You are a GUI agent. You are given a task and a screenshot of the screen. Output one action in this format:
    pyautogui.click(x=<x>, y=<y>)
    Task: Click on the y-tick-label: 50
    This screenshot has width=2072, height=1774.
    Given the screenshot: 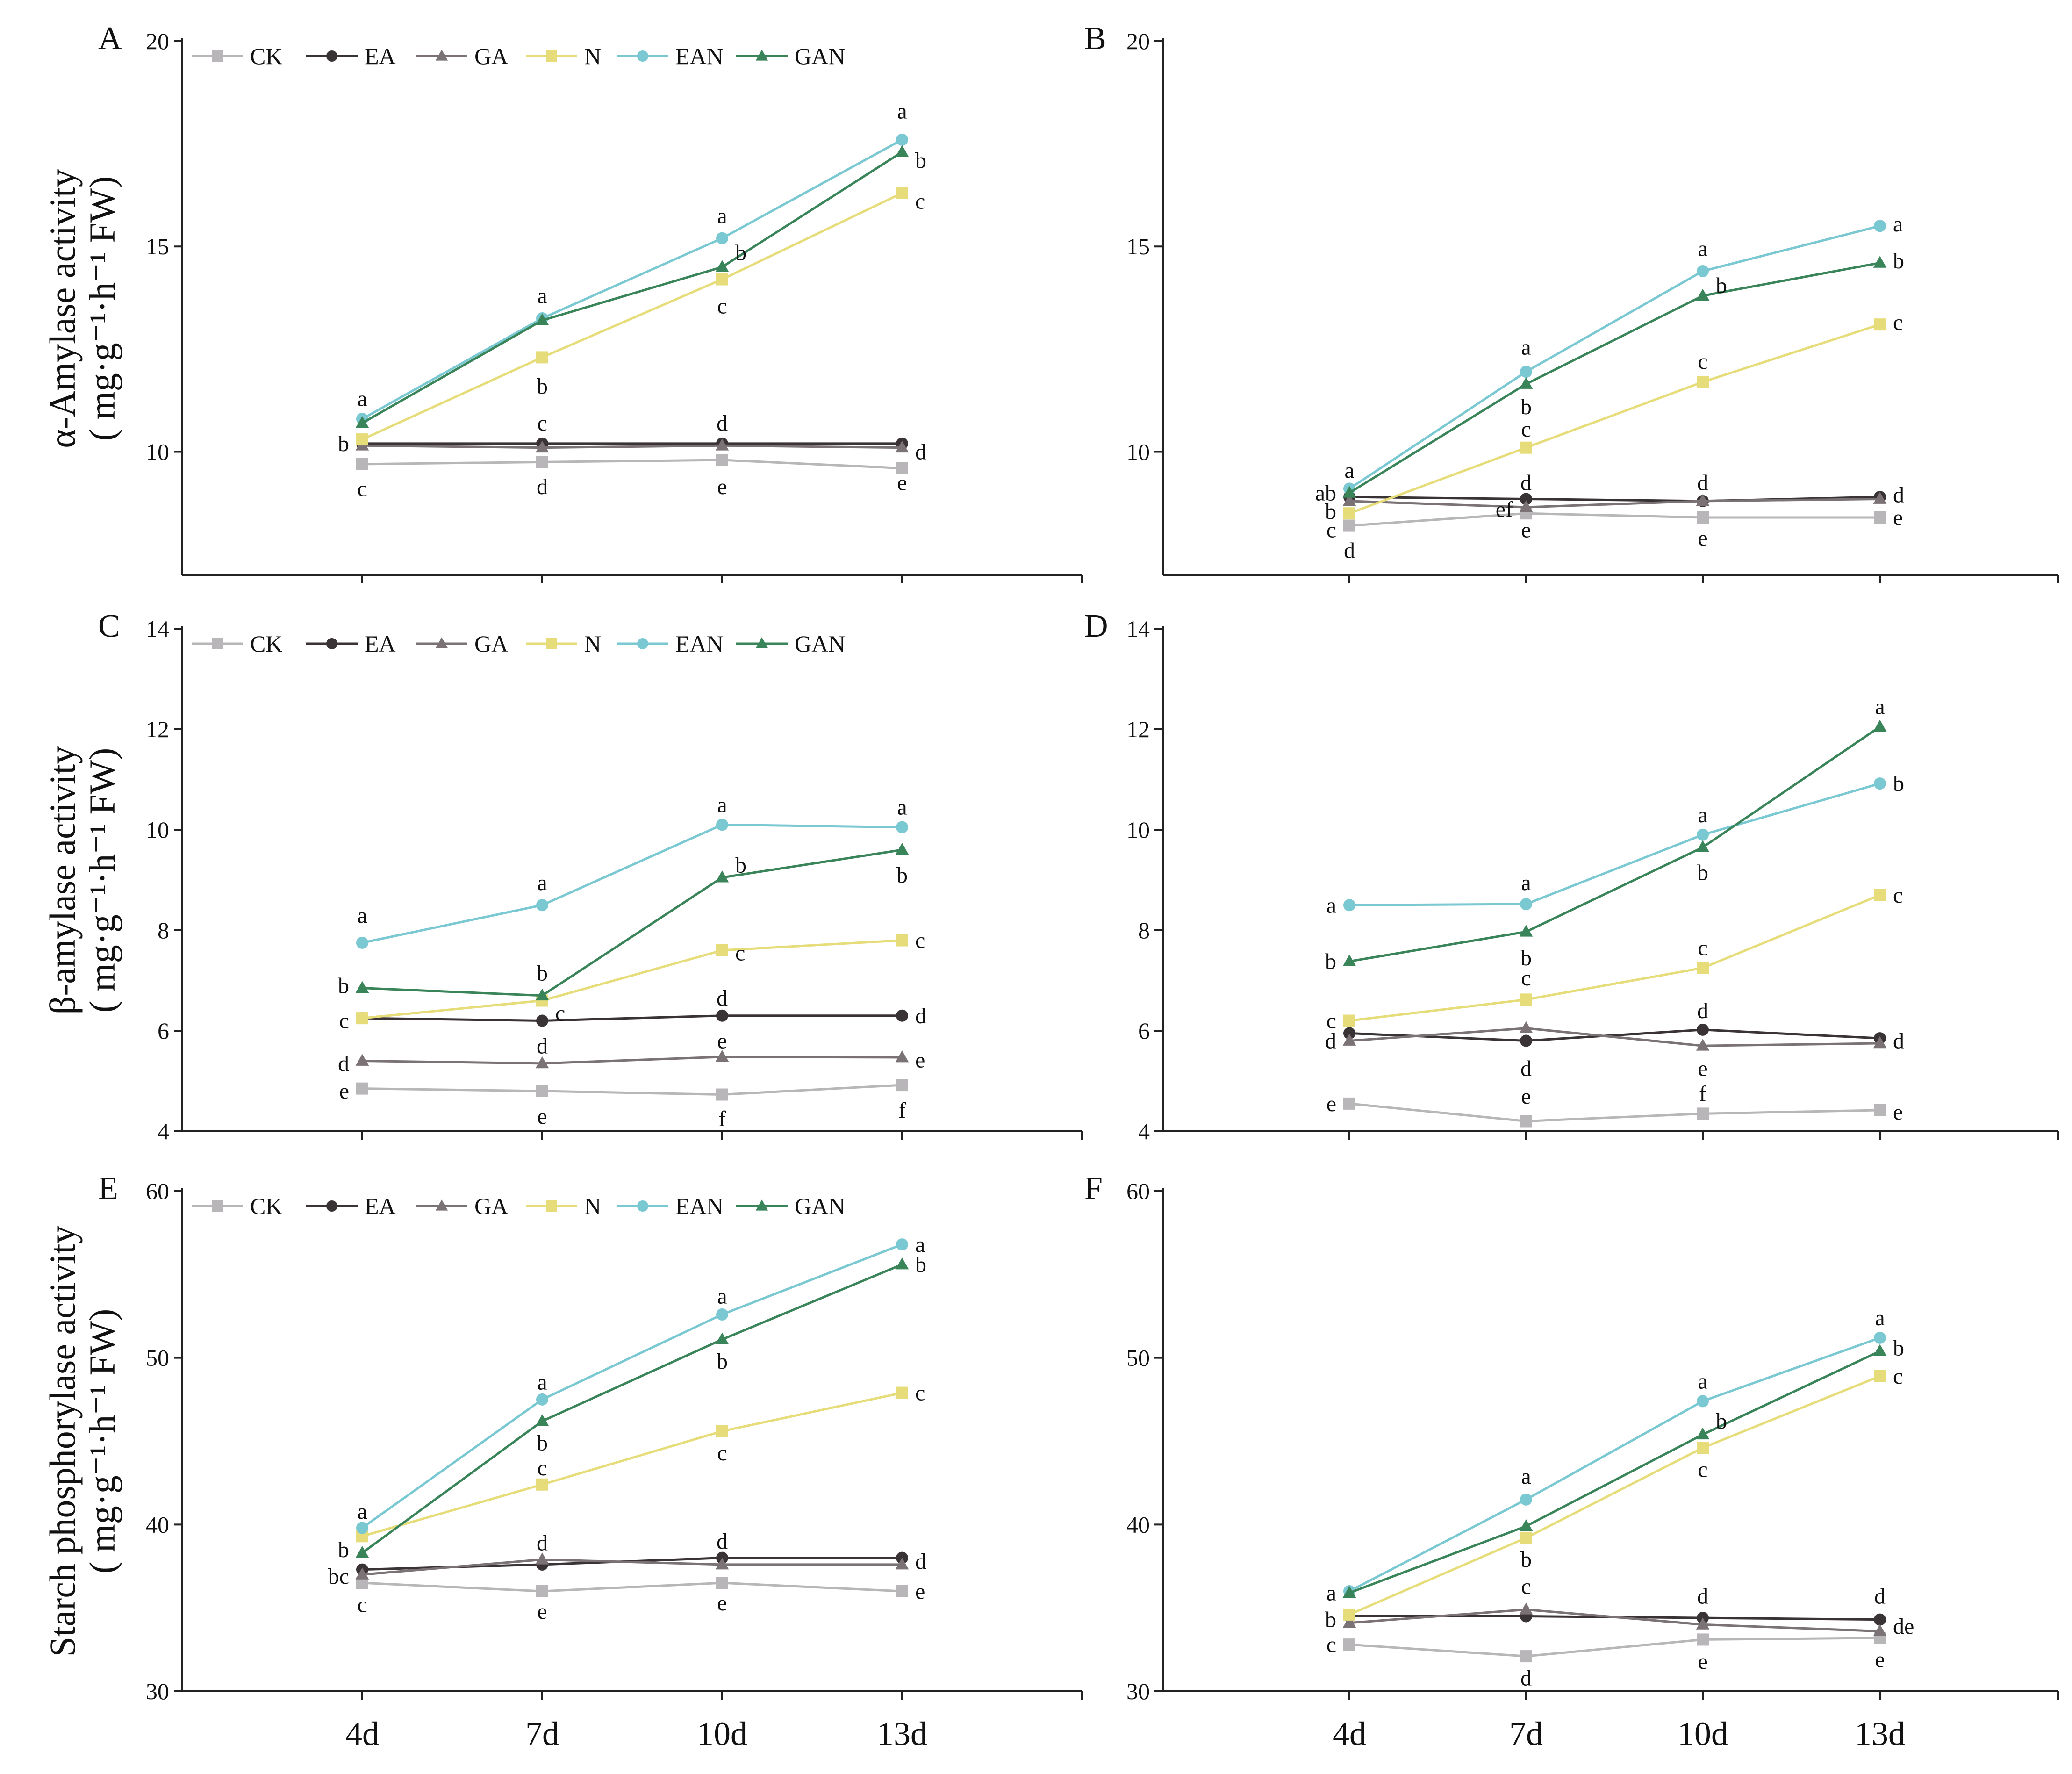 What is the action you would take?
    pyautogui.click(x=1138, y=1358)
    